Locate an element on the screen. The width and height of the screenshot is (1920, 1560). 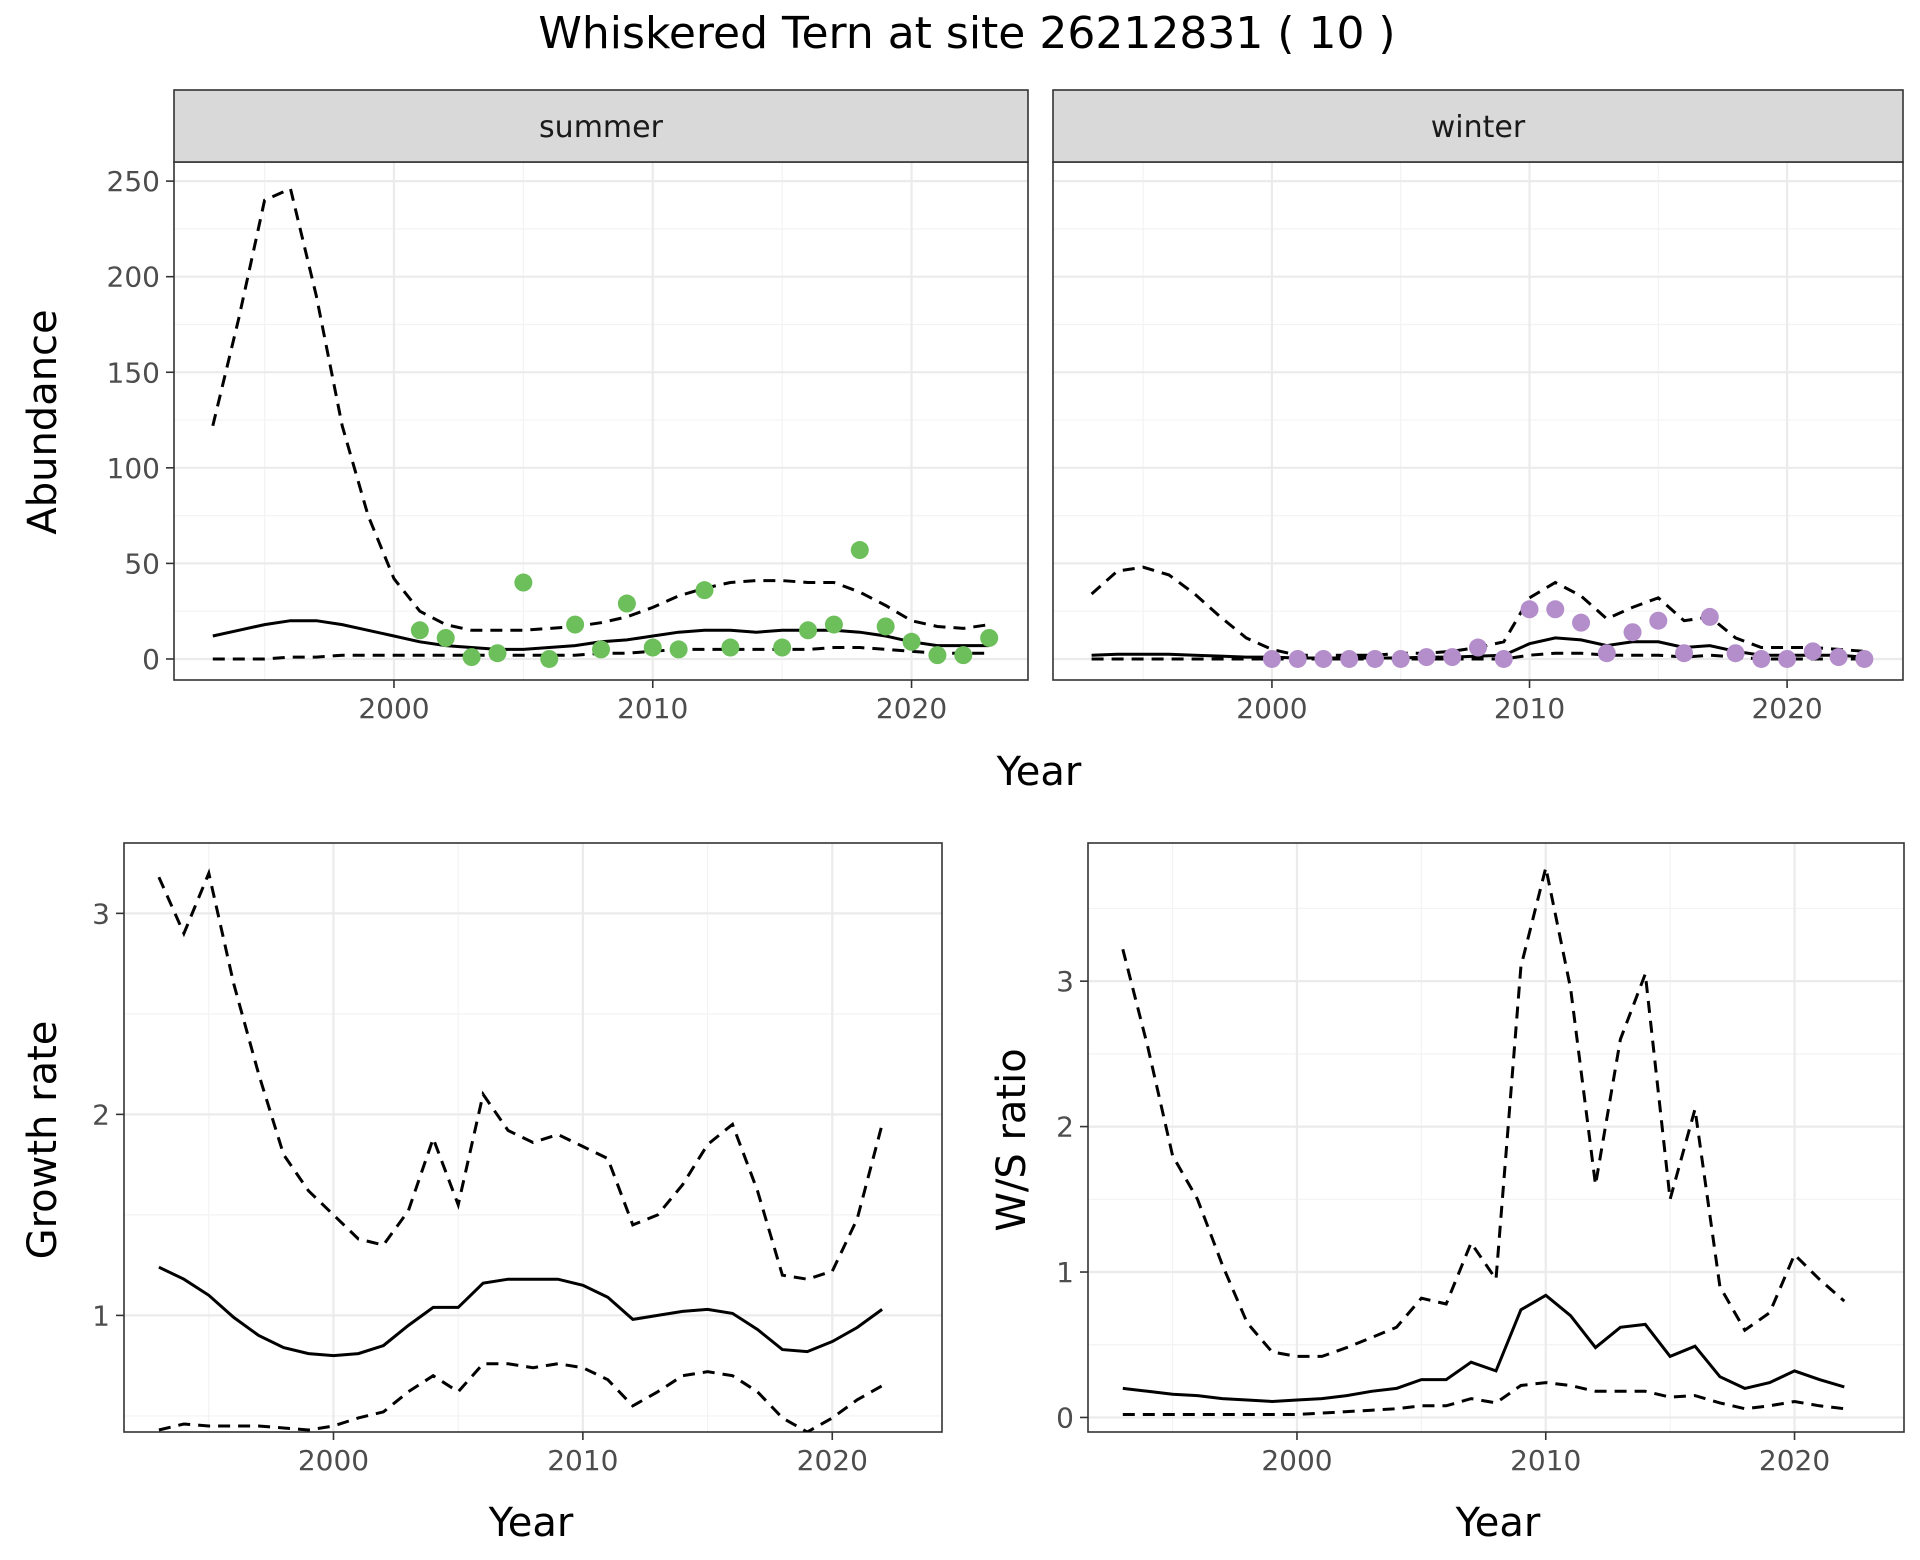
y-tick-label: 150 is located at coordinates (133, 372).